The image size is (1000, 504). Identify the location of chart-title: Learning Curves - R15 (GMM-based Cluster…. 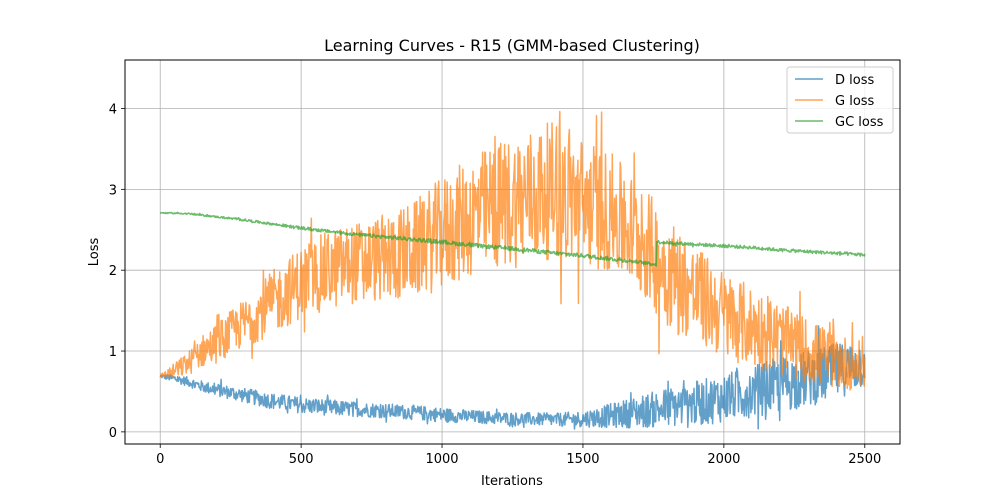
(512, 45).